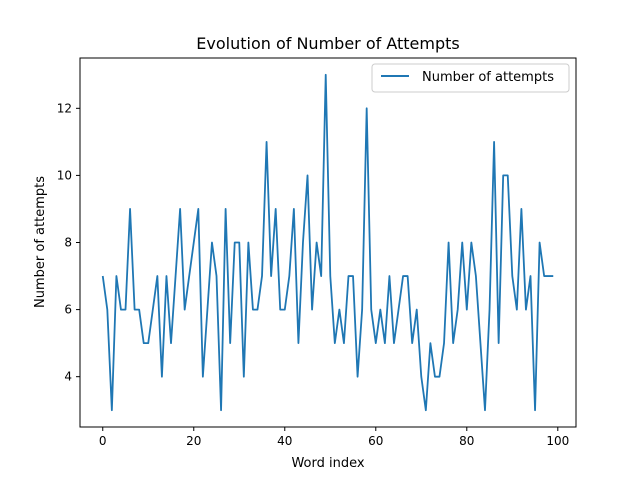 The height and width of the screenshot is (480, 640). I want to click on legend-label: Number of attempts, so click(488, 77).